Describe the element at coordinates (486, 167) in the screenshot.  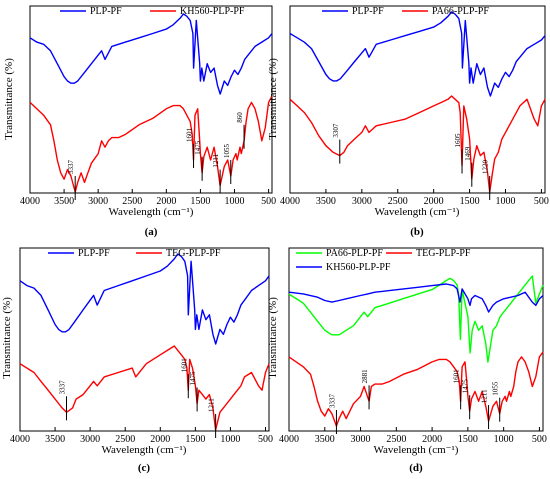
I see `peak-label: 1220` at that location.